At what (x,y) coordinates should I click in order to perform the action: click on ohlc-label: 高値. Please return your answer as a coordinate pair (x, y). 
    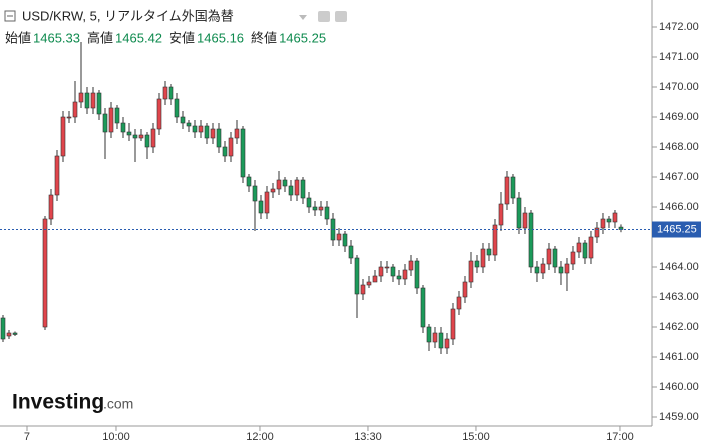
    Looking at the image, I should click on (100, 37).